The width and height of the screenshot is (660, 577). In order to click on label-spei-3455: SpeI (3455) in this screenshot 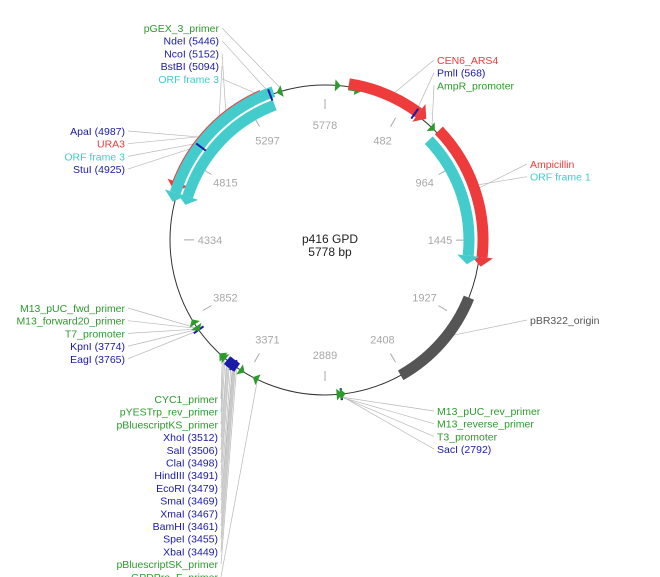, I will do `click(190, 540)`.